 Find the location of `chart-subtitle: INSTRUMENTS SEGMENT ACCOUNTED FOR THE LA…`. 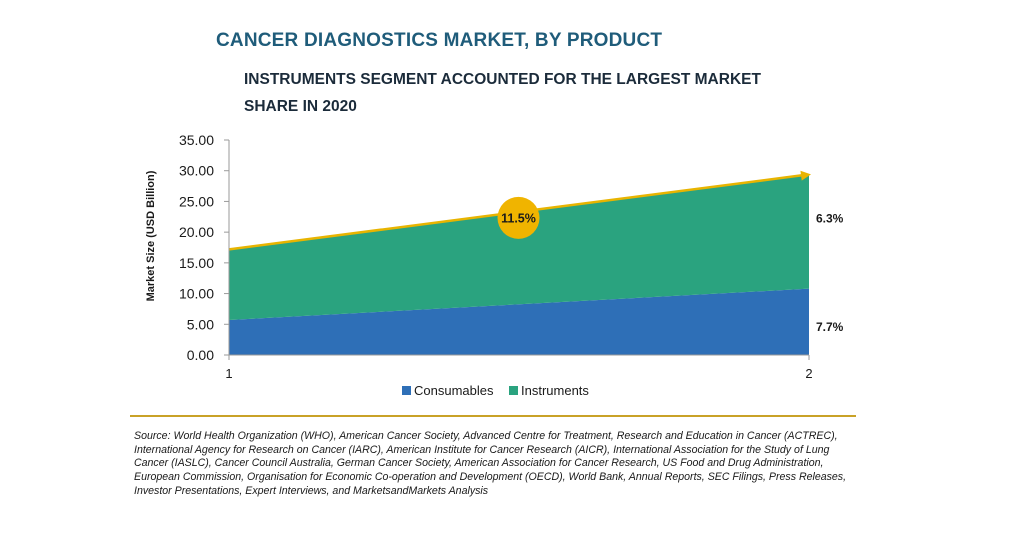

chart-subtitle: INSTRUMENTS SEGMENT ACCOUNTED FOR THE LA… is located at coordinates (502, 93).